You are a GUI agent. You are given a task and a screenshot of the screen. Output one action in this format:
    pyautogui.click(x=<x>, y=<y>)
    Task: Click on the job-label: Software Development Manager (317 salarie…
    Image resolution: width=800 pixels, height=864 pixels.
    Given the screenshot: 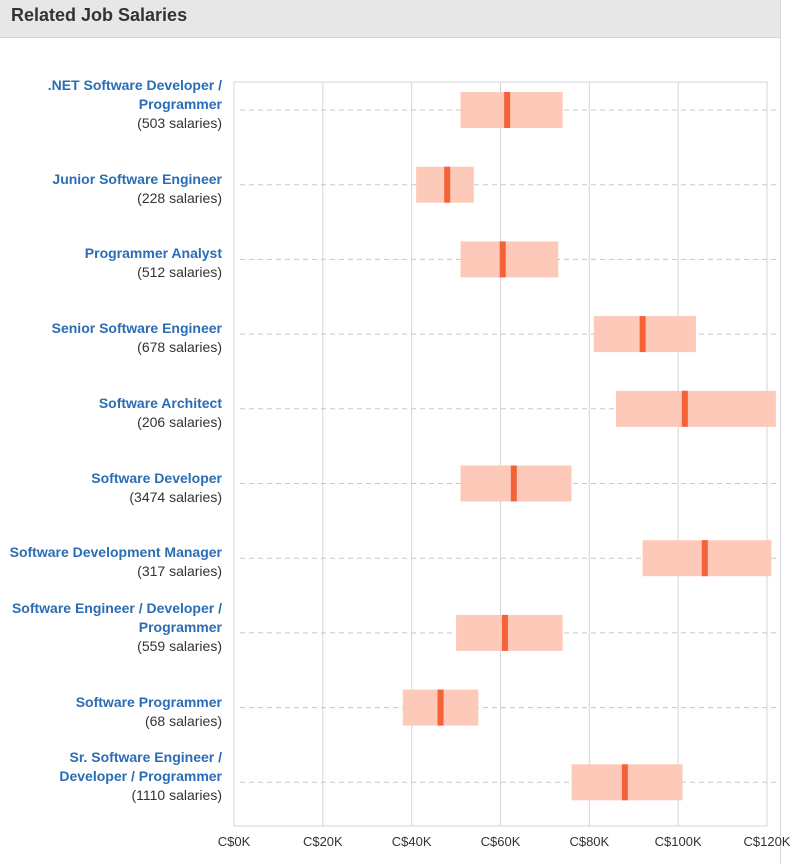 What is the action you would take?
    pyautogui.click(x=114, y=562)
    